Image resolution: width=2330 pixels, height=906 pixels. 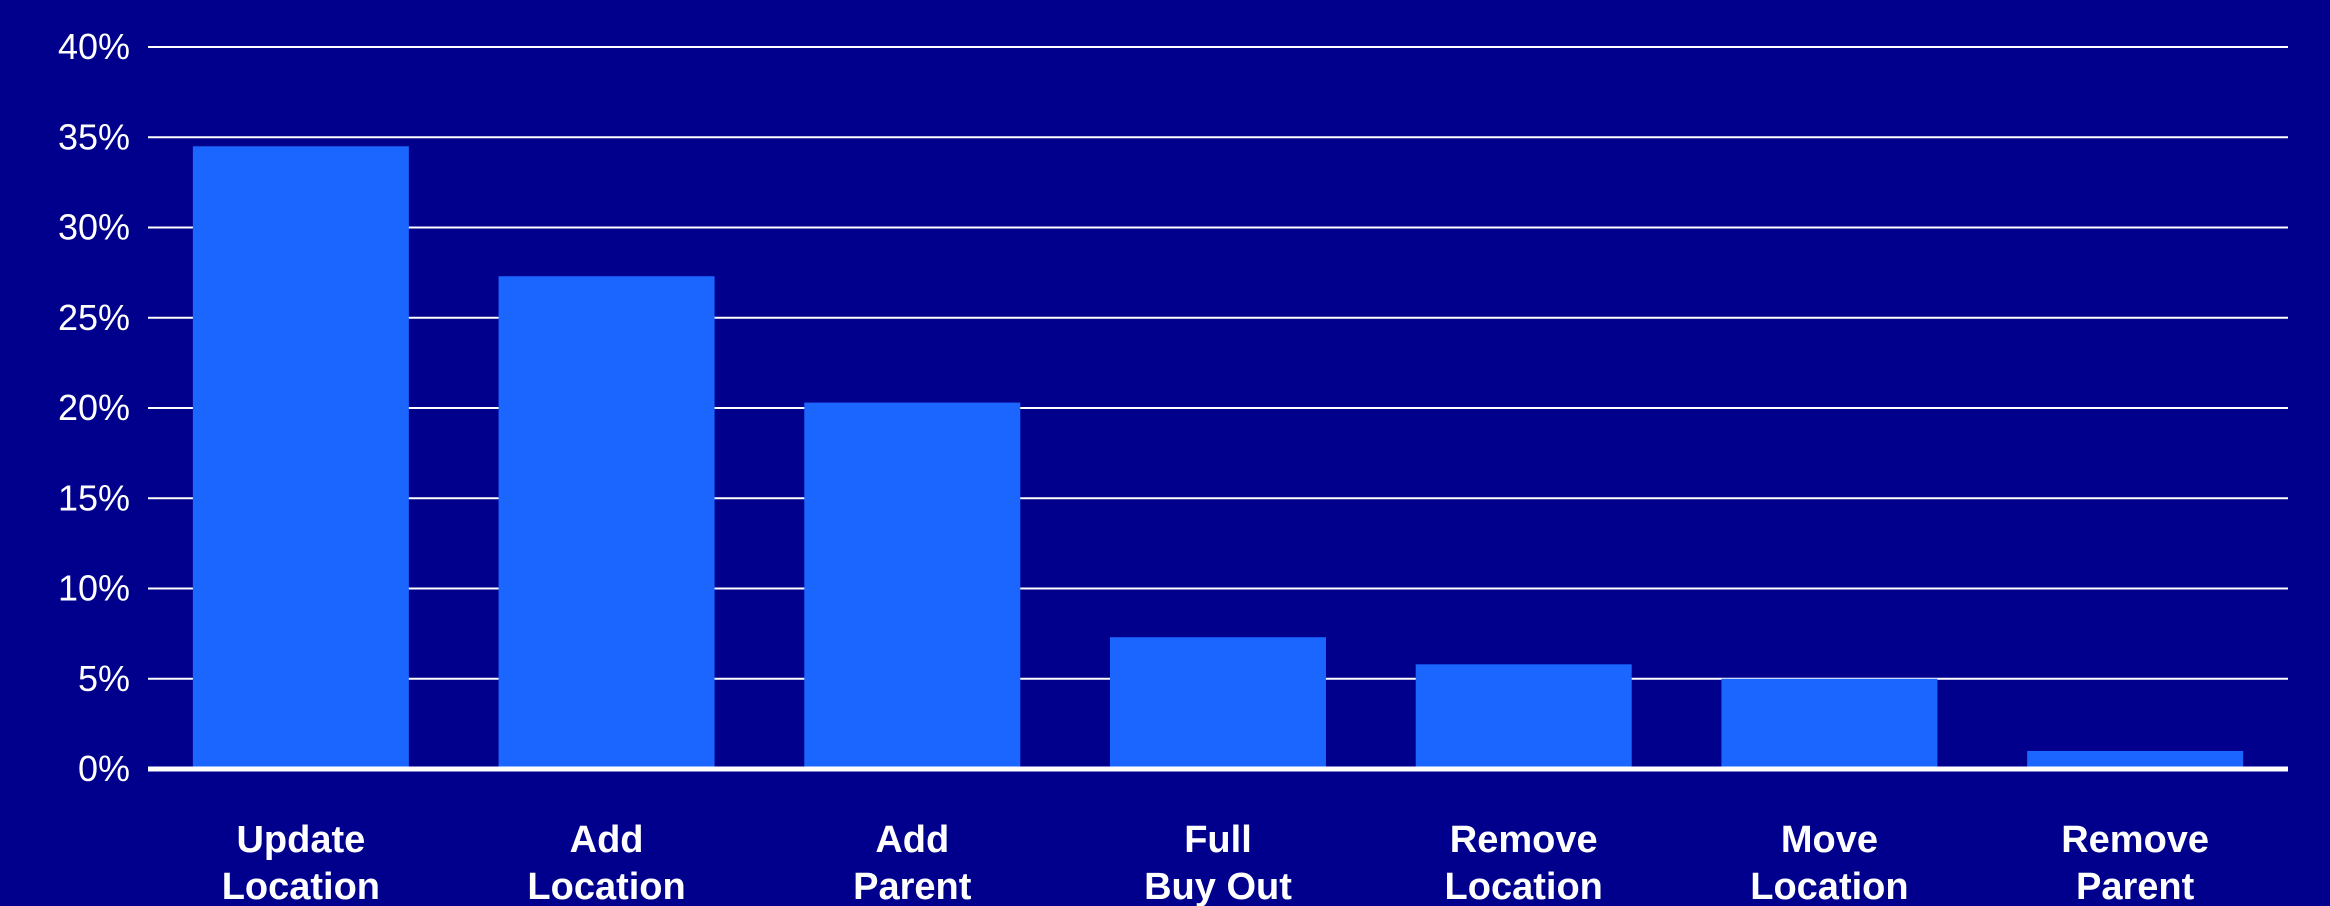 What do you see at coordinates (104, 768) in the screenshot?
I see `y-tick-label: 0%` at bounding box center [104, 768].